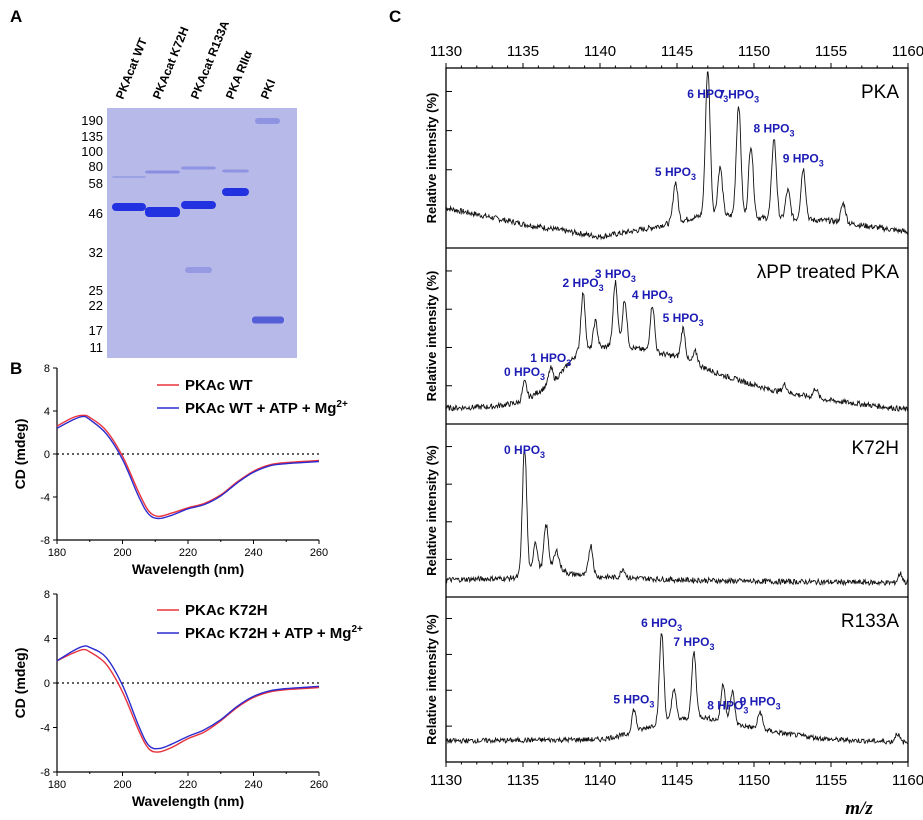  I want to click on text-run: 4, so click(637, 295).